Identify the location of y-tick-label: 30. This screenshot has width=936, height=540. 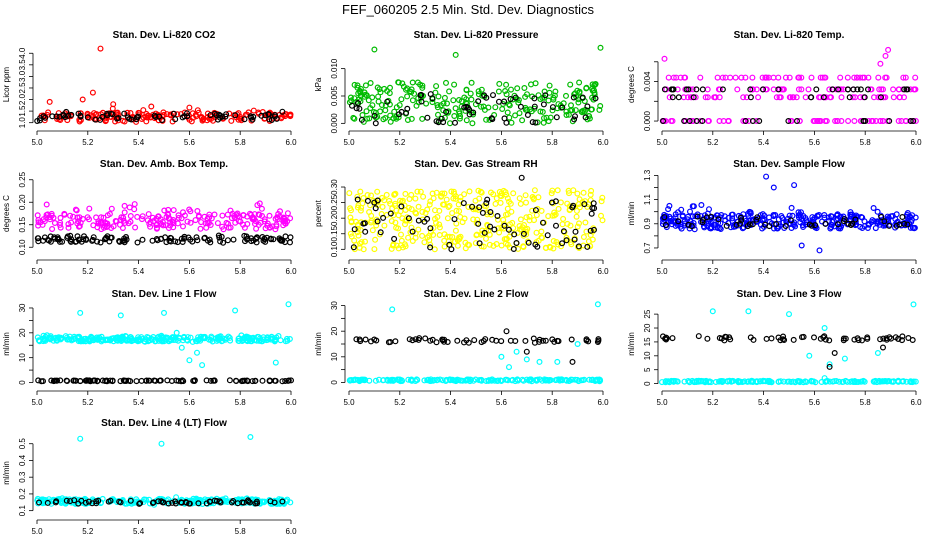
(334, 305).